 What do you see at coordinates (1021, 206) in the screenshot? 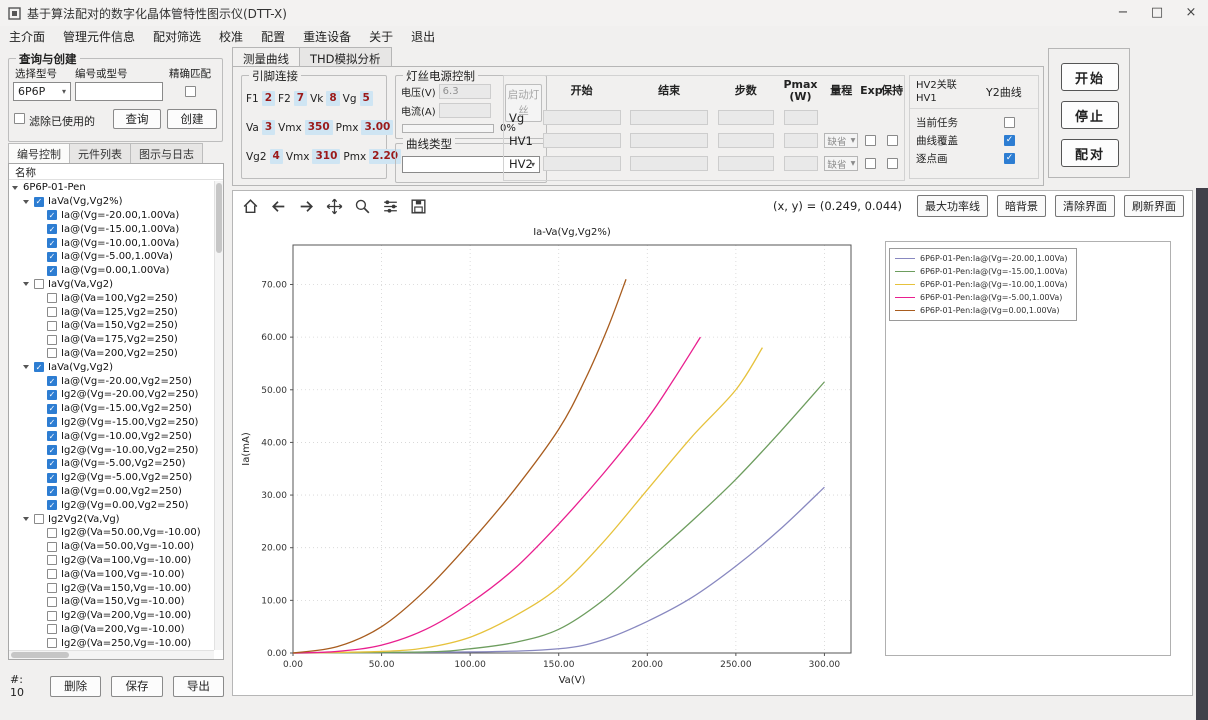
I see `dark-background-button: 暗背景` at bounding box center [1021, 206].